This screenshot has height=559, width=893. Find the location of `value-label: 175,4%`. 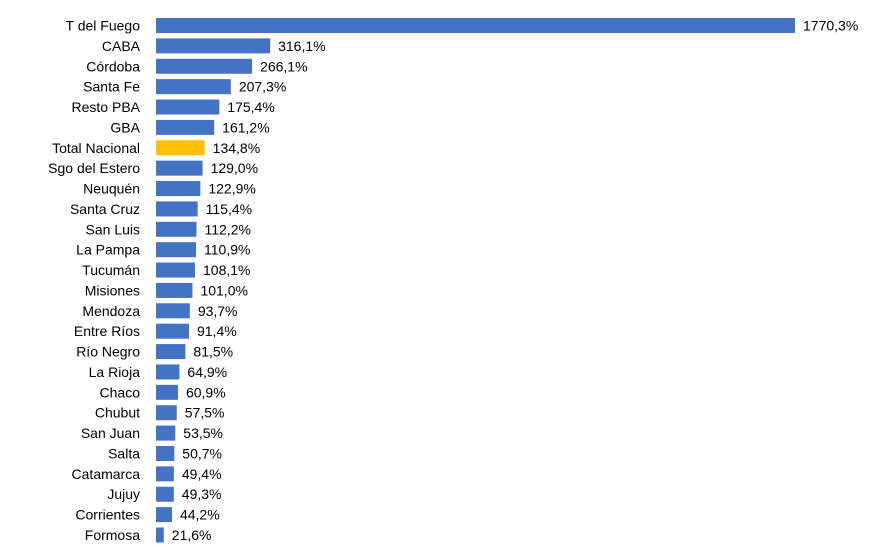

value-label: 175,4% is located at coordinates (250, 107).